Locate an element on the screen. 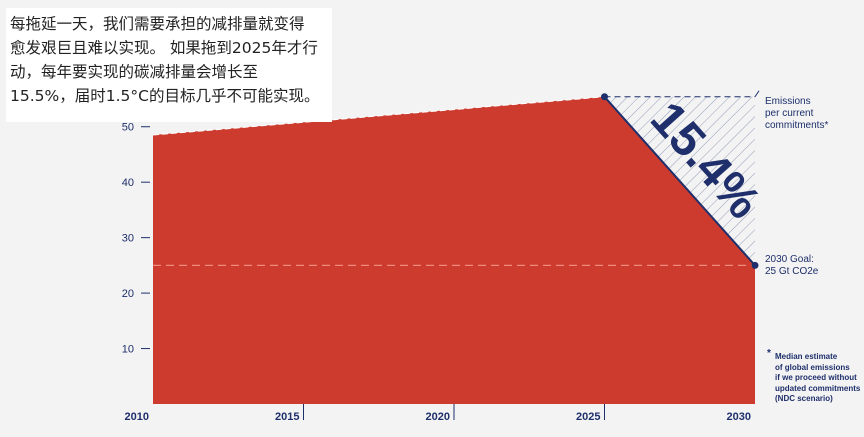 This screenshot has width=864, height=437. y-tick-label: 30 is located at coordinates (128, 239).